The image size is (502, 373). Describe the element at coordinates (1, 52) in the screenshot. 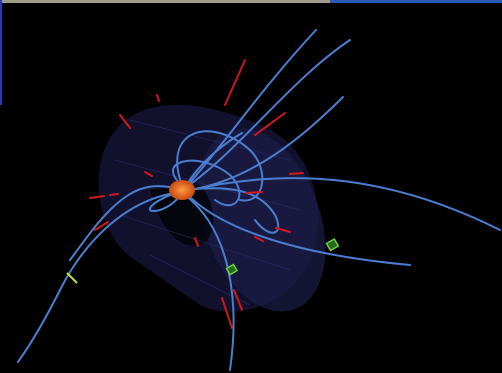

I see `left-edge` at that location.